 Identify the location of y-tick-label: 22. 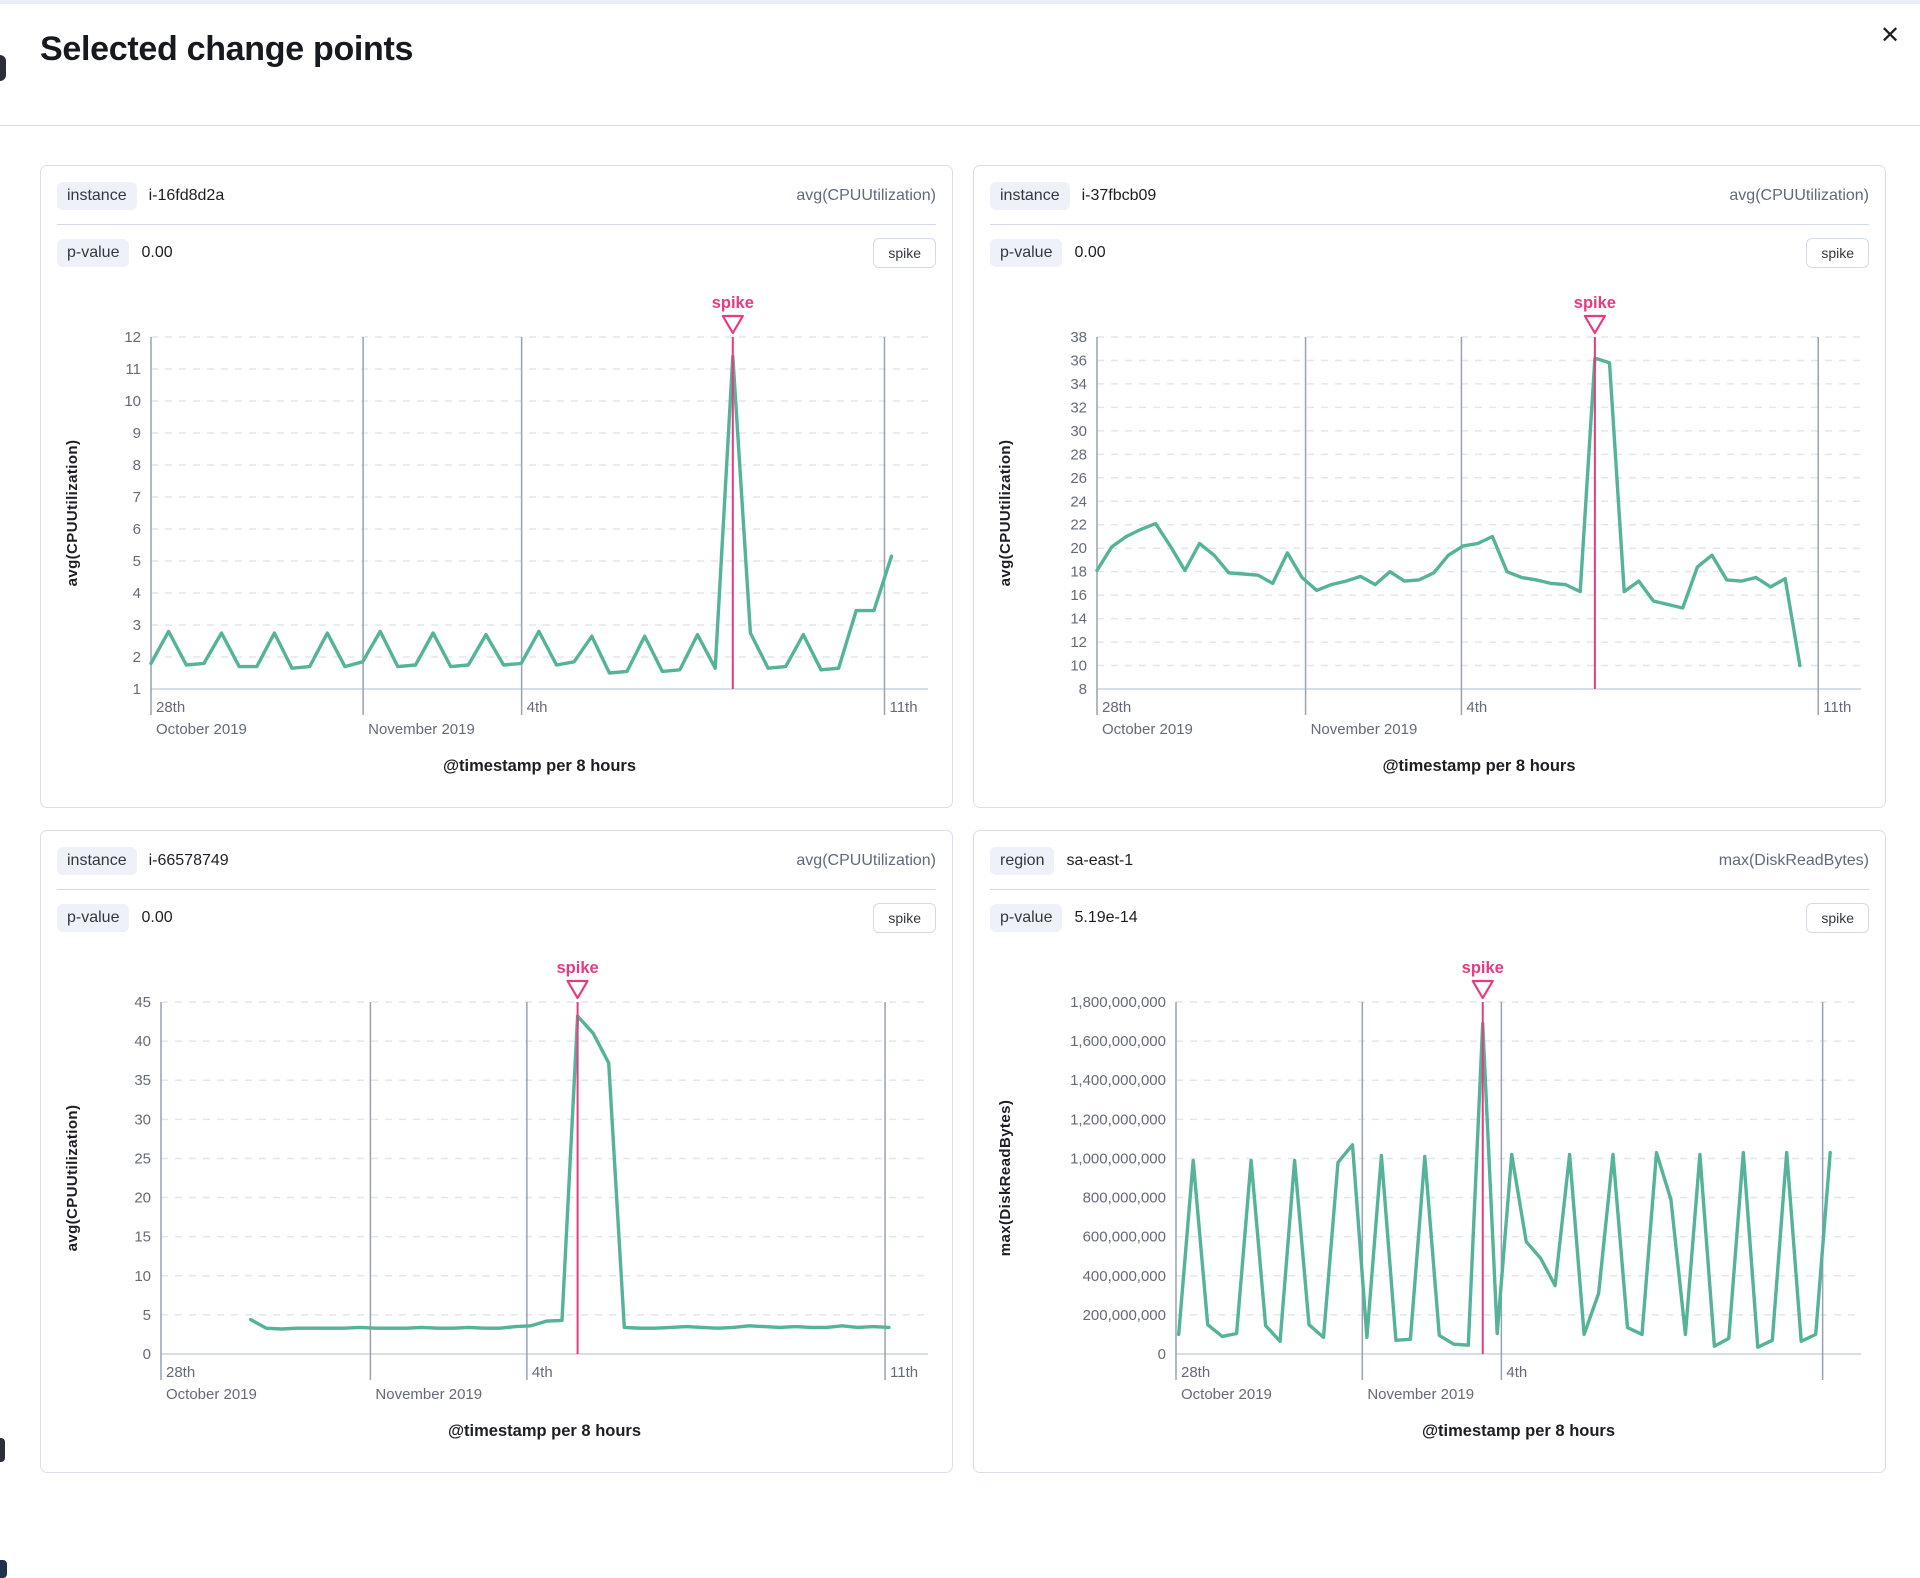
(1078, 525).